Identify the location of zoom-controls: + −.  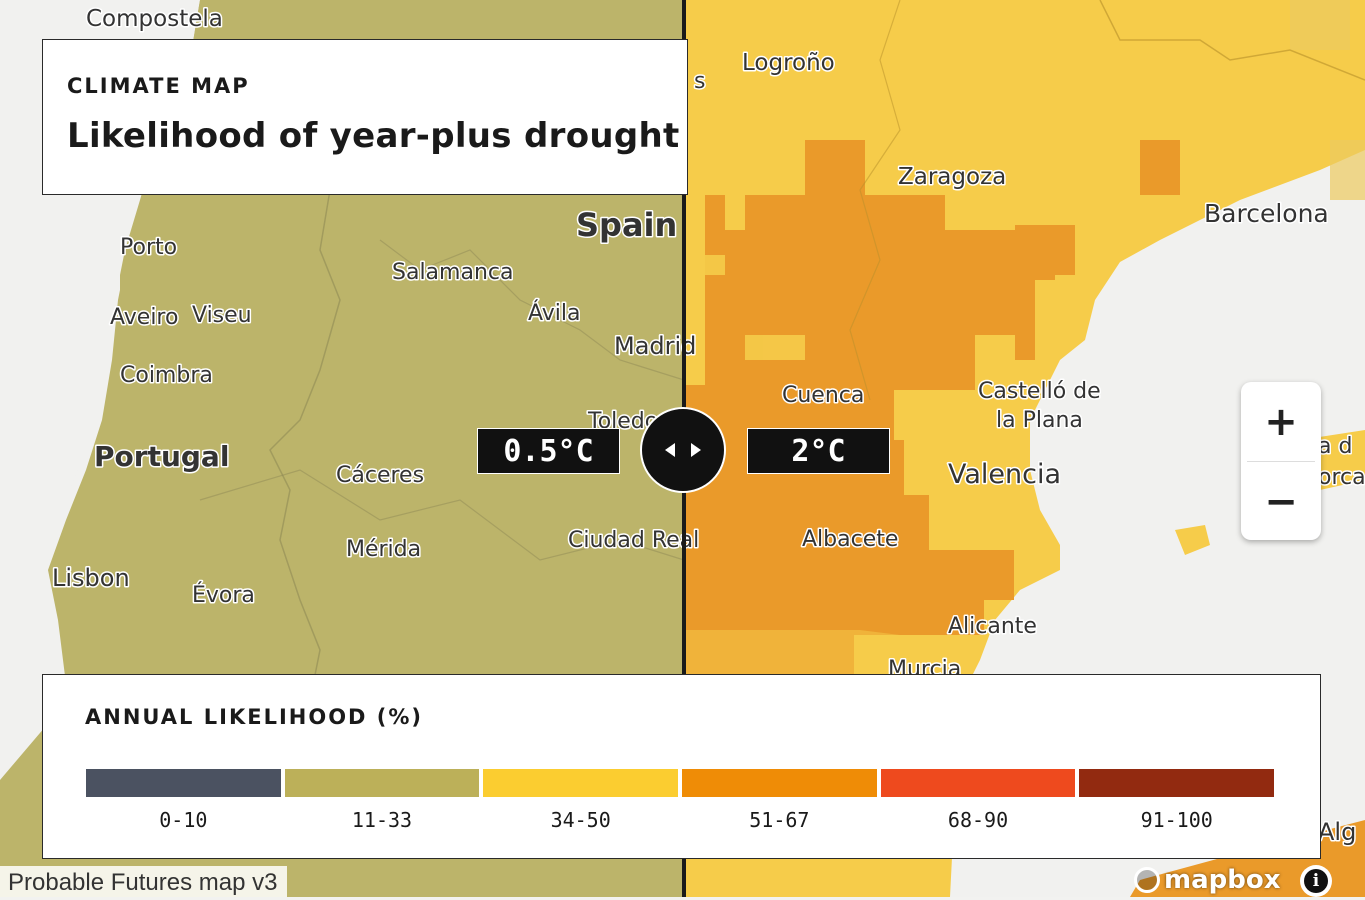
(1281, 461).